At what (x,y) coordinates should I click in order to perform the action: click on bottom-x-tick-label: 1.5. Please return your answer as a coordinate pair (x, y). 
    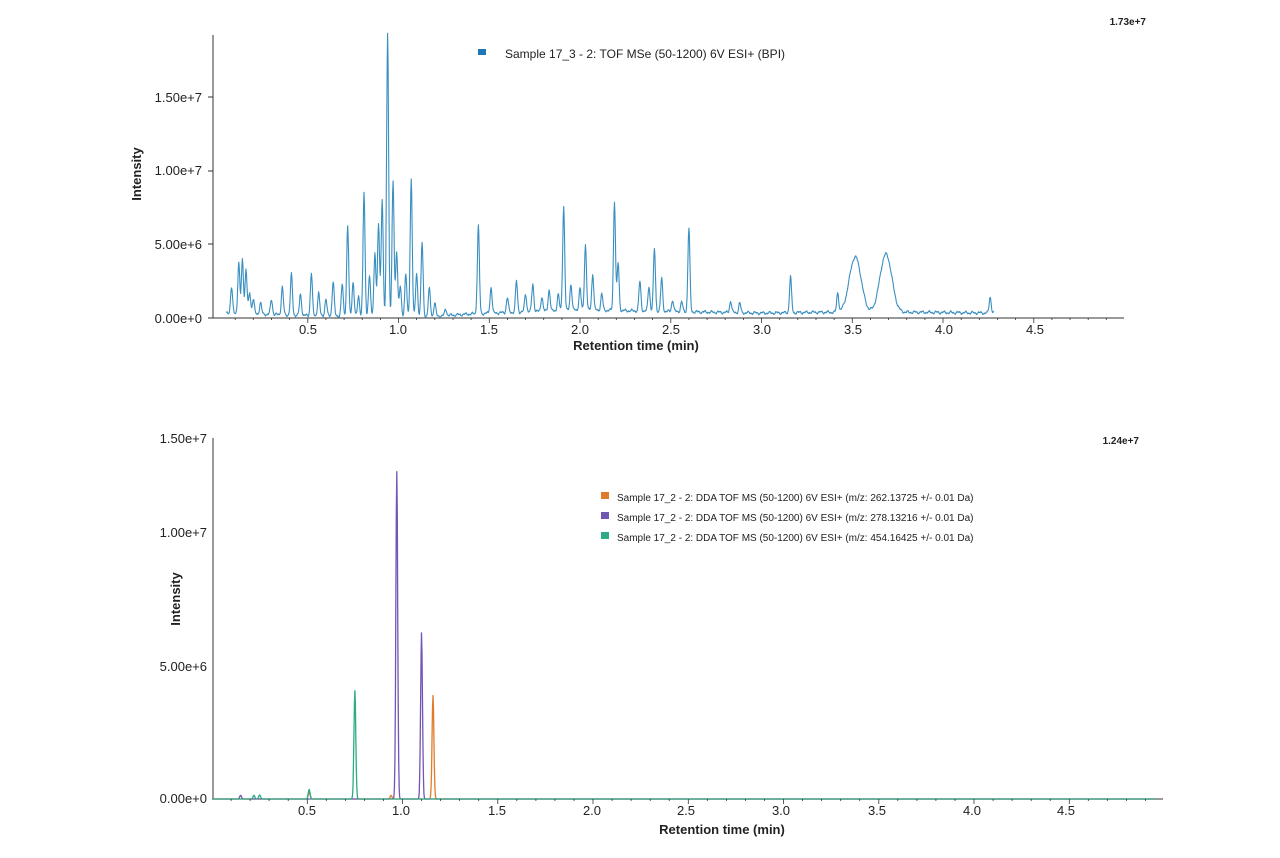
    Looking at the image, I should click on (497, 810).